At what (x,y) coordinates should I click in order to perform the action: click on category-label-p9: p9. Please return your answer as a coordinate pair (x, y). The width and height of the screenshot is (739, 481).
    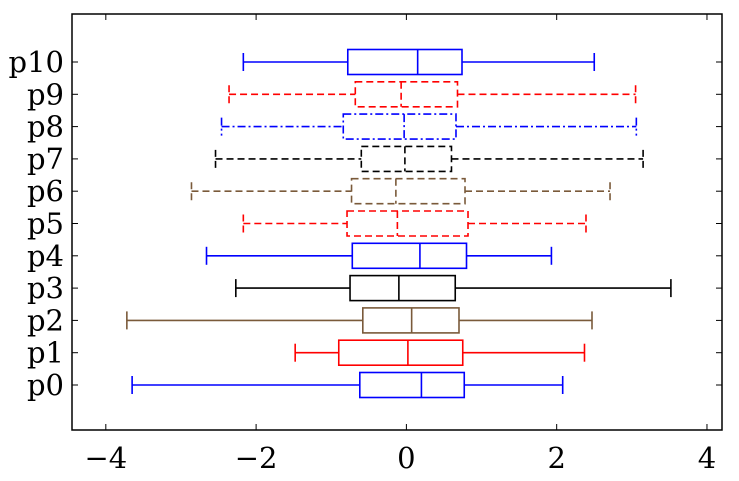
    Looking at the image, I should click on (45, 94).